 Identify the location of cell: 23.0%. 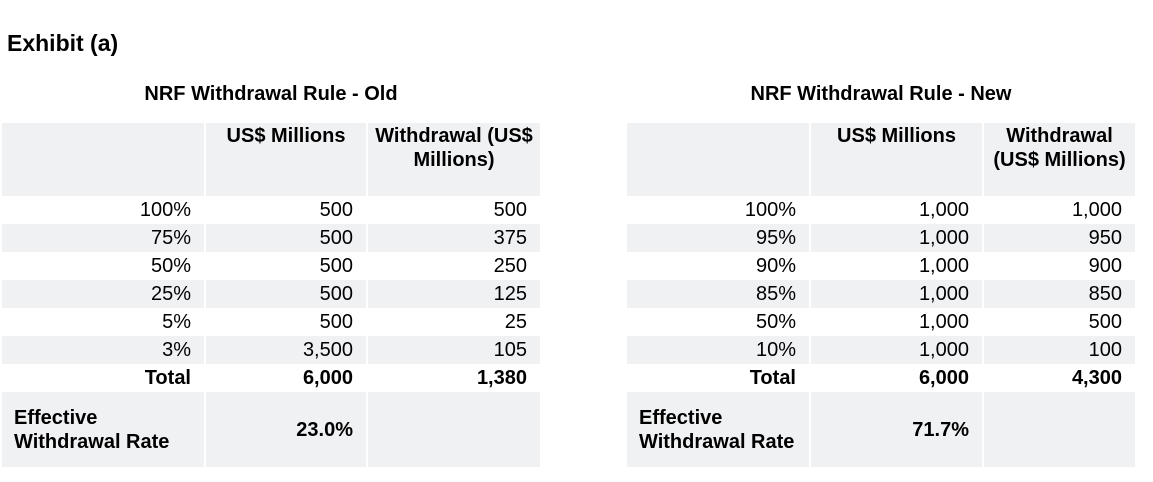
(285, 429).